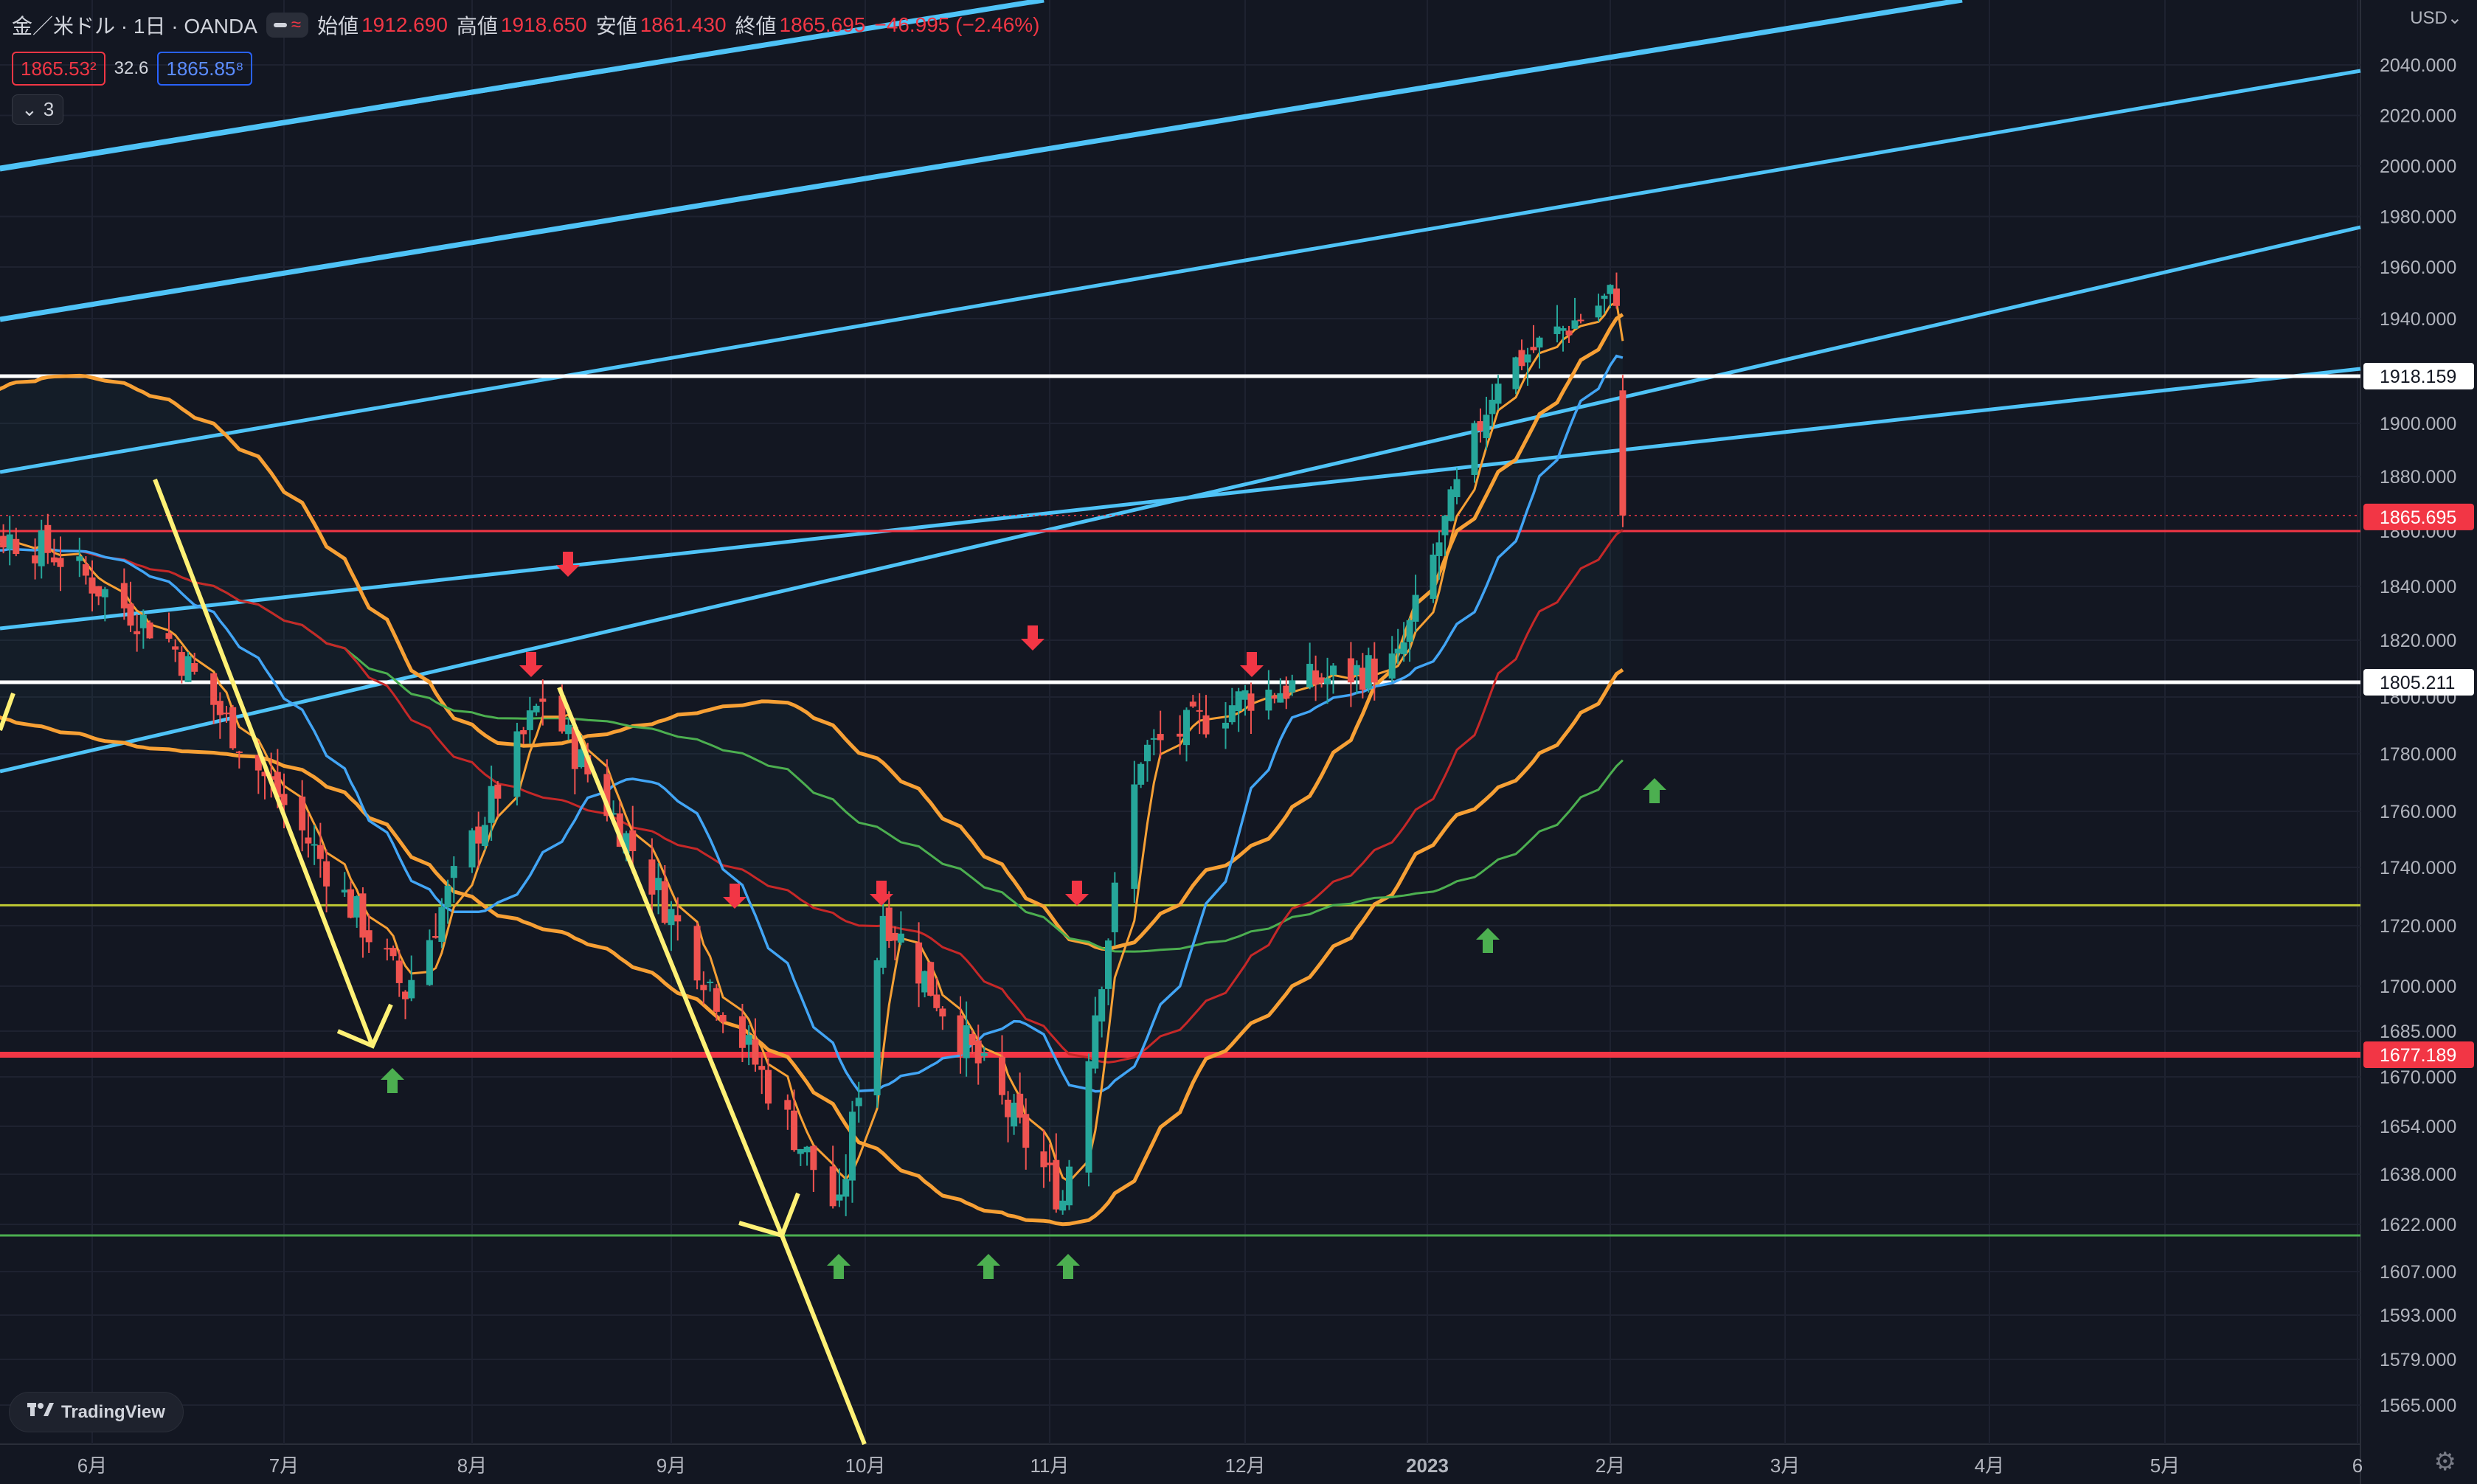 The height and width of the screenshot is (1484, 2477). I want to click on time-axis-area, so click(1180, 1464).